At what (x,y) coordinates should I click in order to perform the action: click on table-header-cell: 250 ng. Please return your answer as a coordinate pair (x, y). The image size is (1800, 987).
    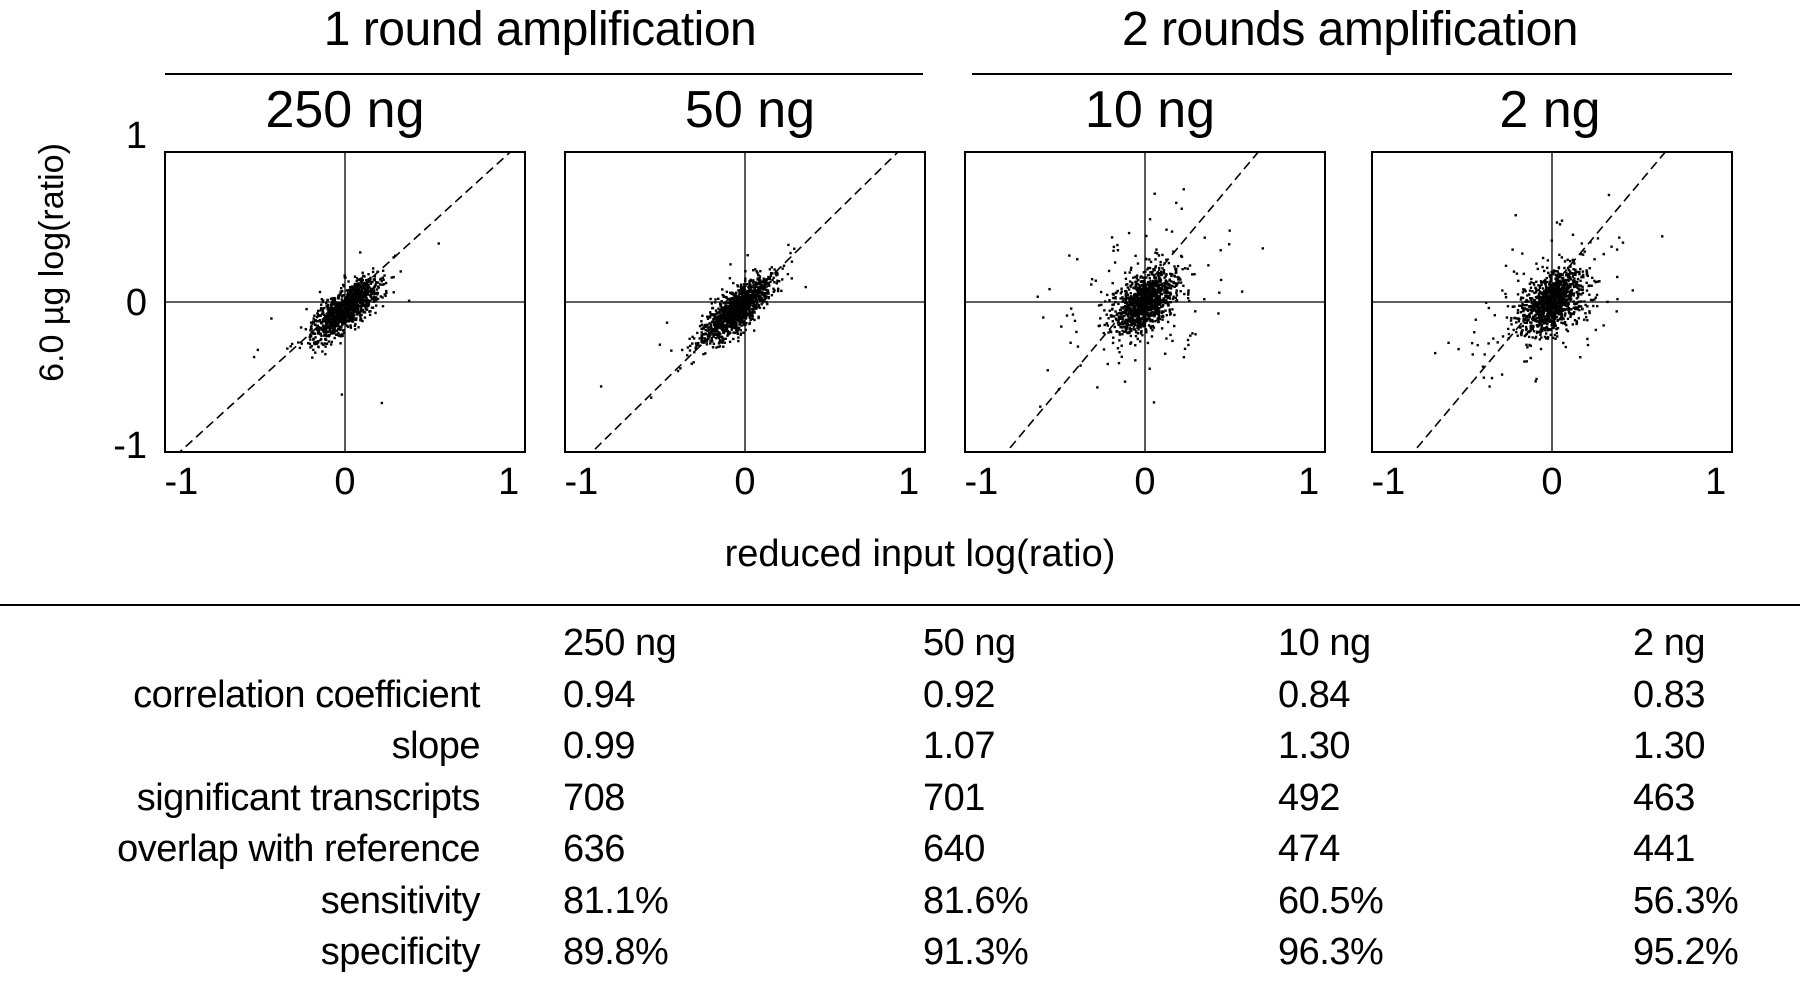
    Looking at the image, I should click on (620, 643).